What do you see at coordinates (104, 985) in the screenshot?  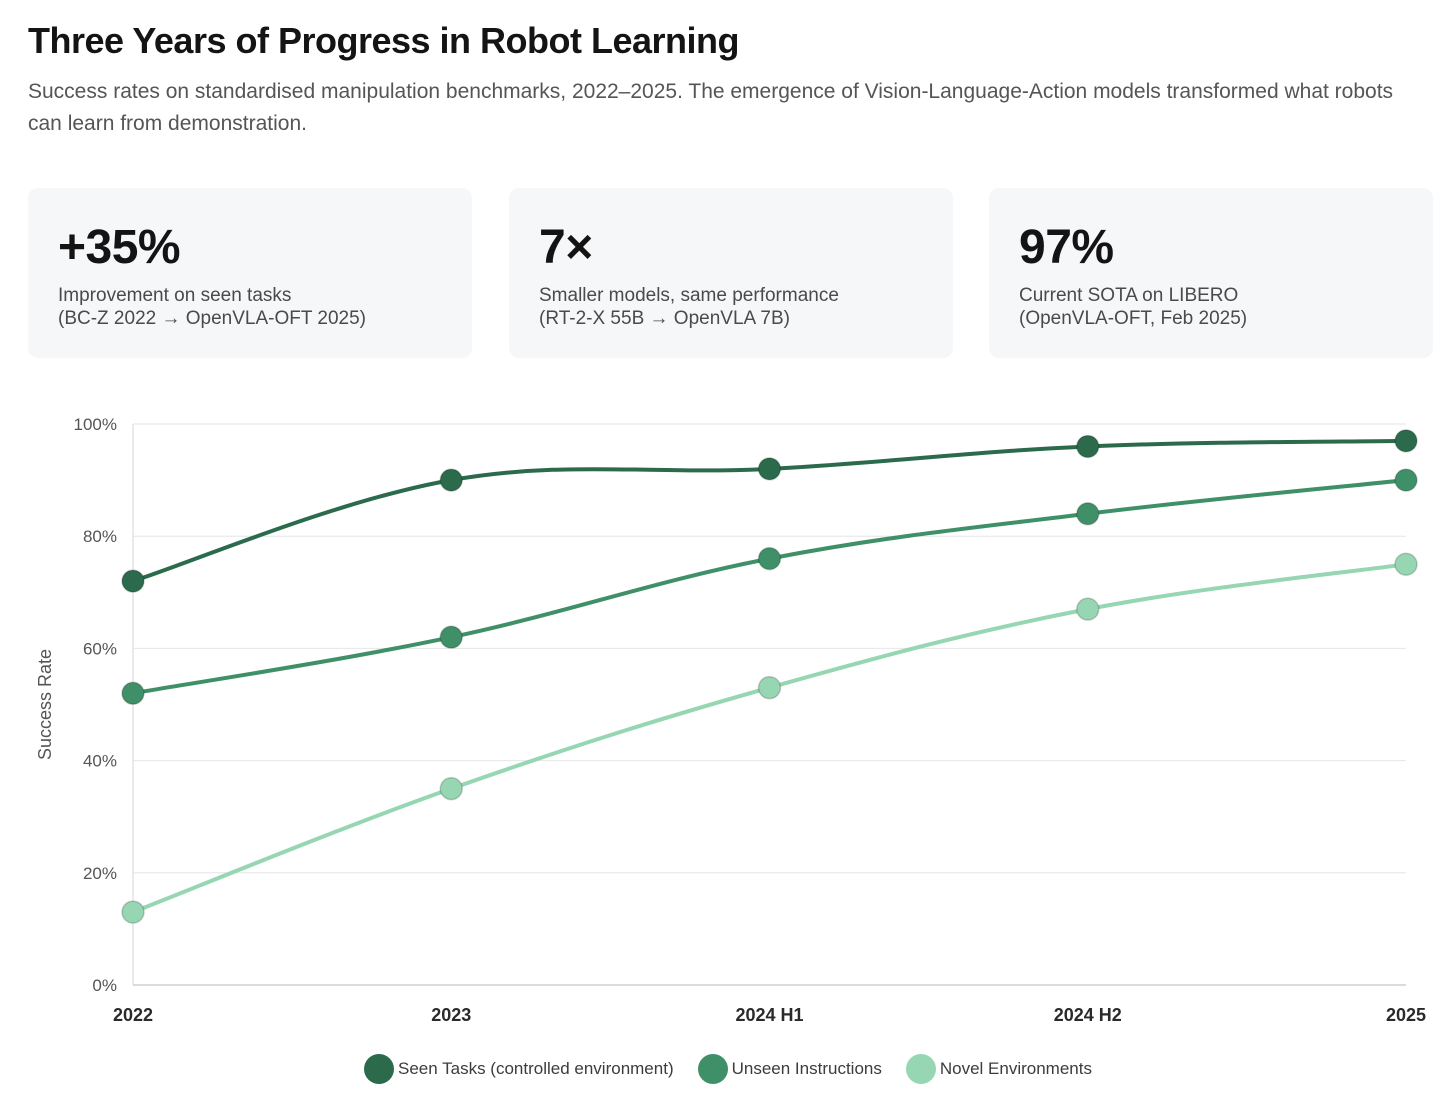 I see `y-tick-label: 0%` at bounding box center [104, 985].